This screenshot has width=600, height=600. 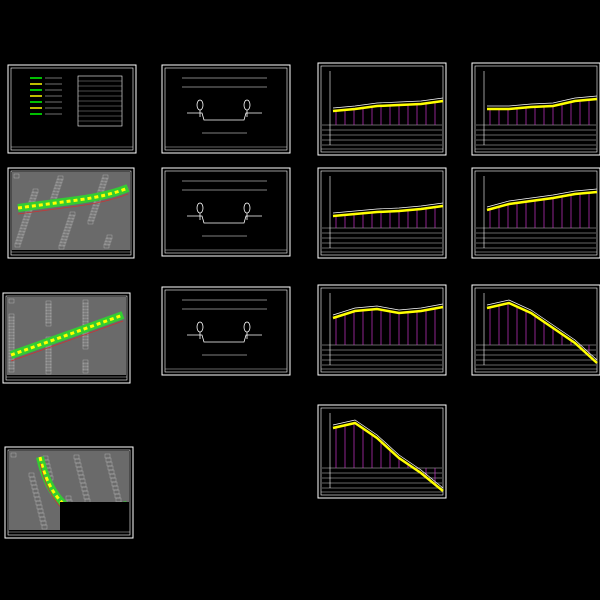 What do you see at coordinates (67, 341) in the screenshot?
I see `road-red-edge` at bounding box center [67, 341].